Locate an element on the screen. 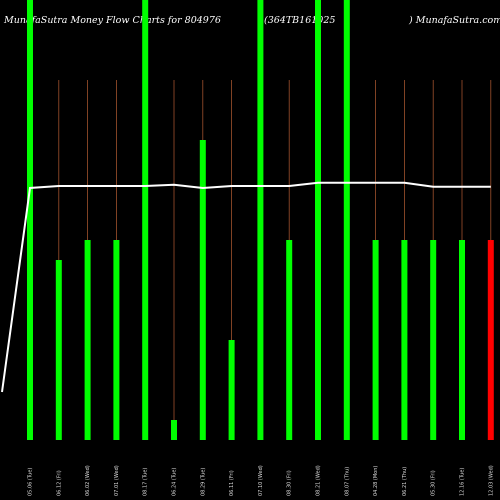  x-tick-label-6: 06.24 (Tue) is located at coordinates (175, 482).